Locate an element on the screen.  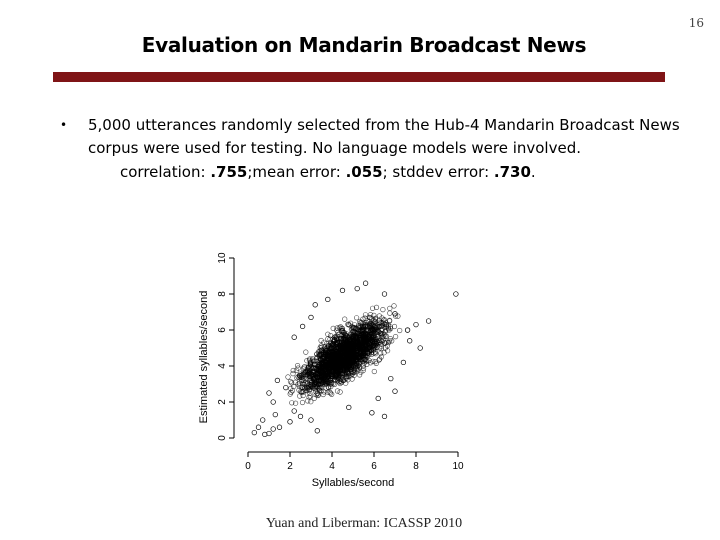
title-rule is located at coordinates (359, 77).